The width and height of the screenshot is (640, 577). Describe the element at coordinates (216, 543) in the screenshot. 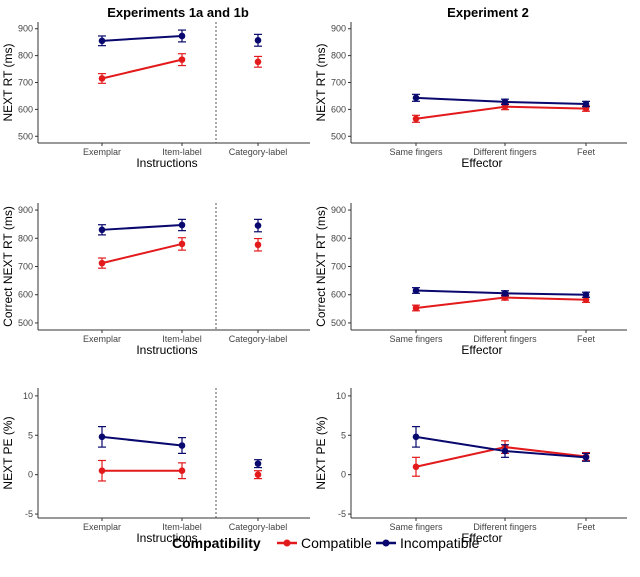

I see `legend-title: Compatibility` at that location.